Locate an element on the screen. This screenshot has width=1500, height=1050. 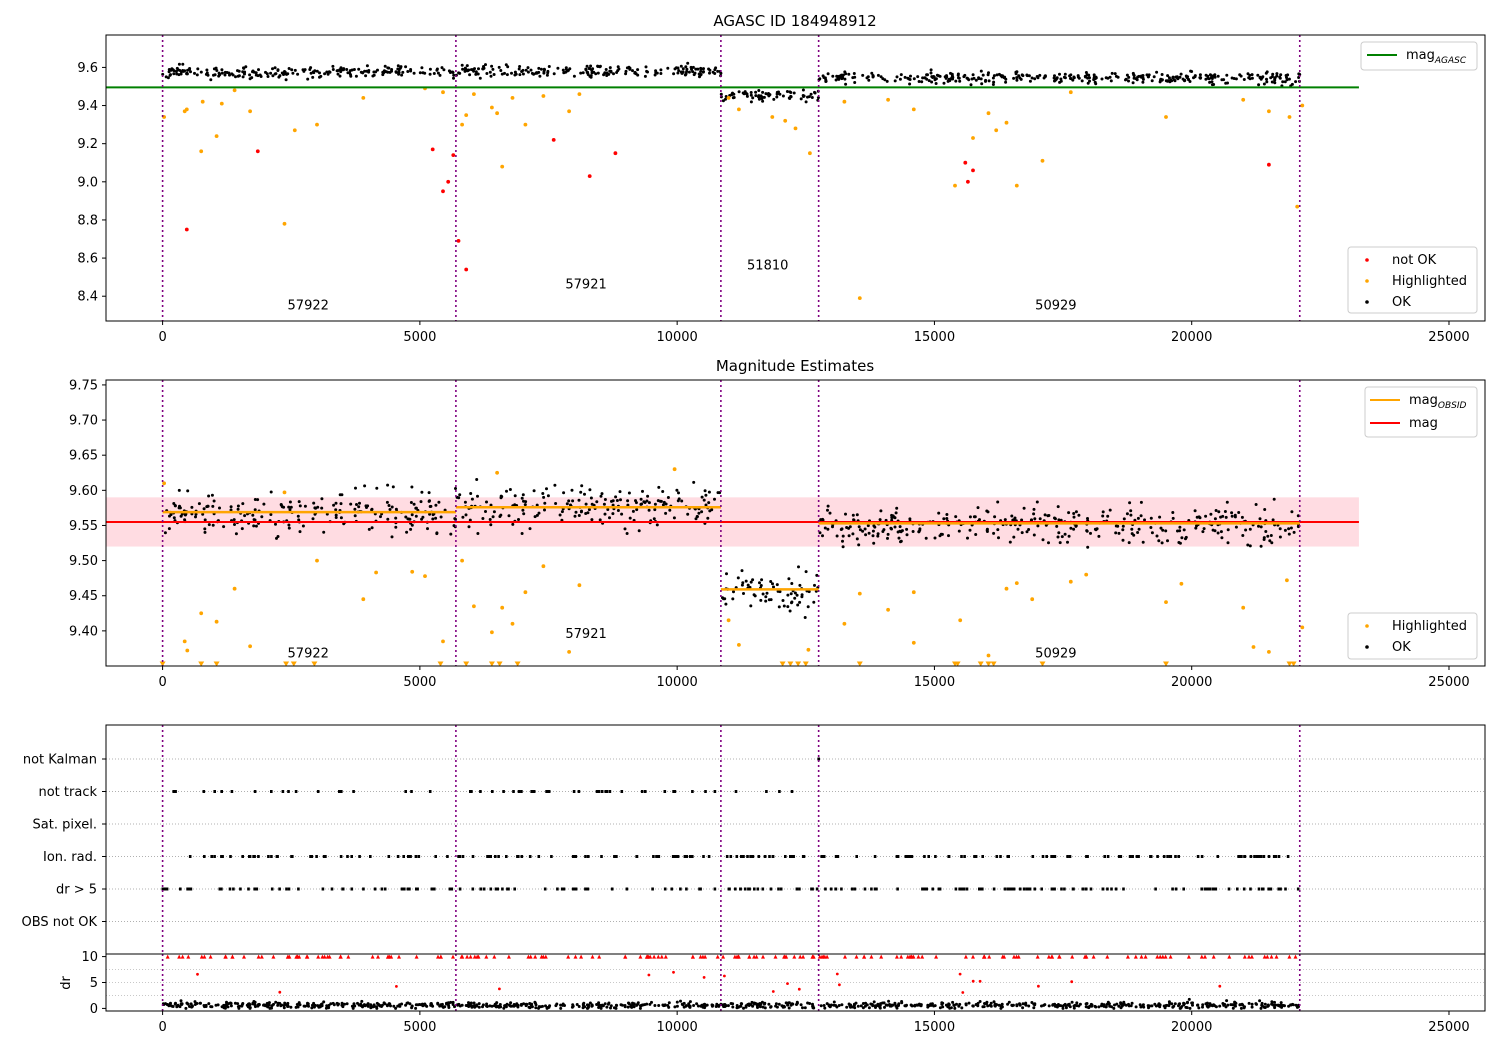
dr-mid-point is located at coordinates (649, 975).